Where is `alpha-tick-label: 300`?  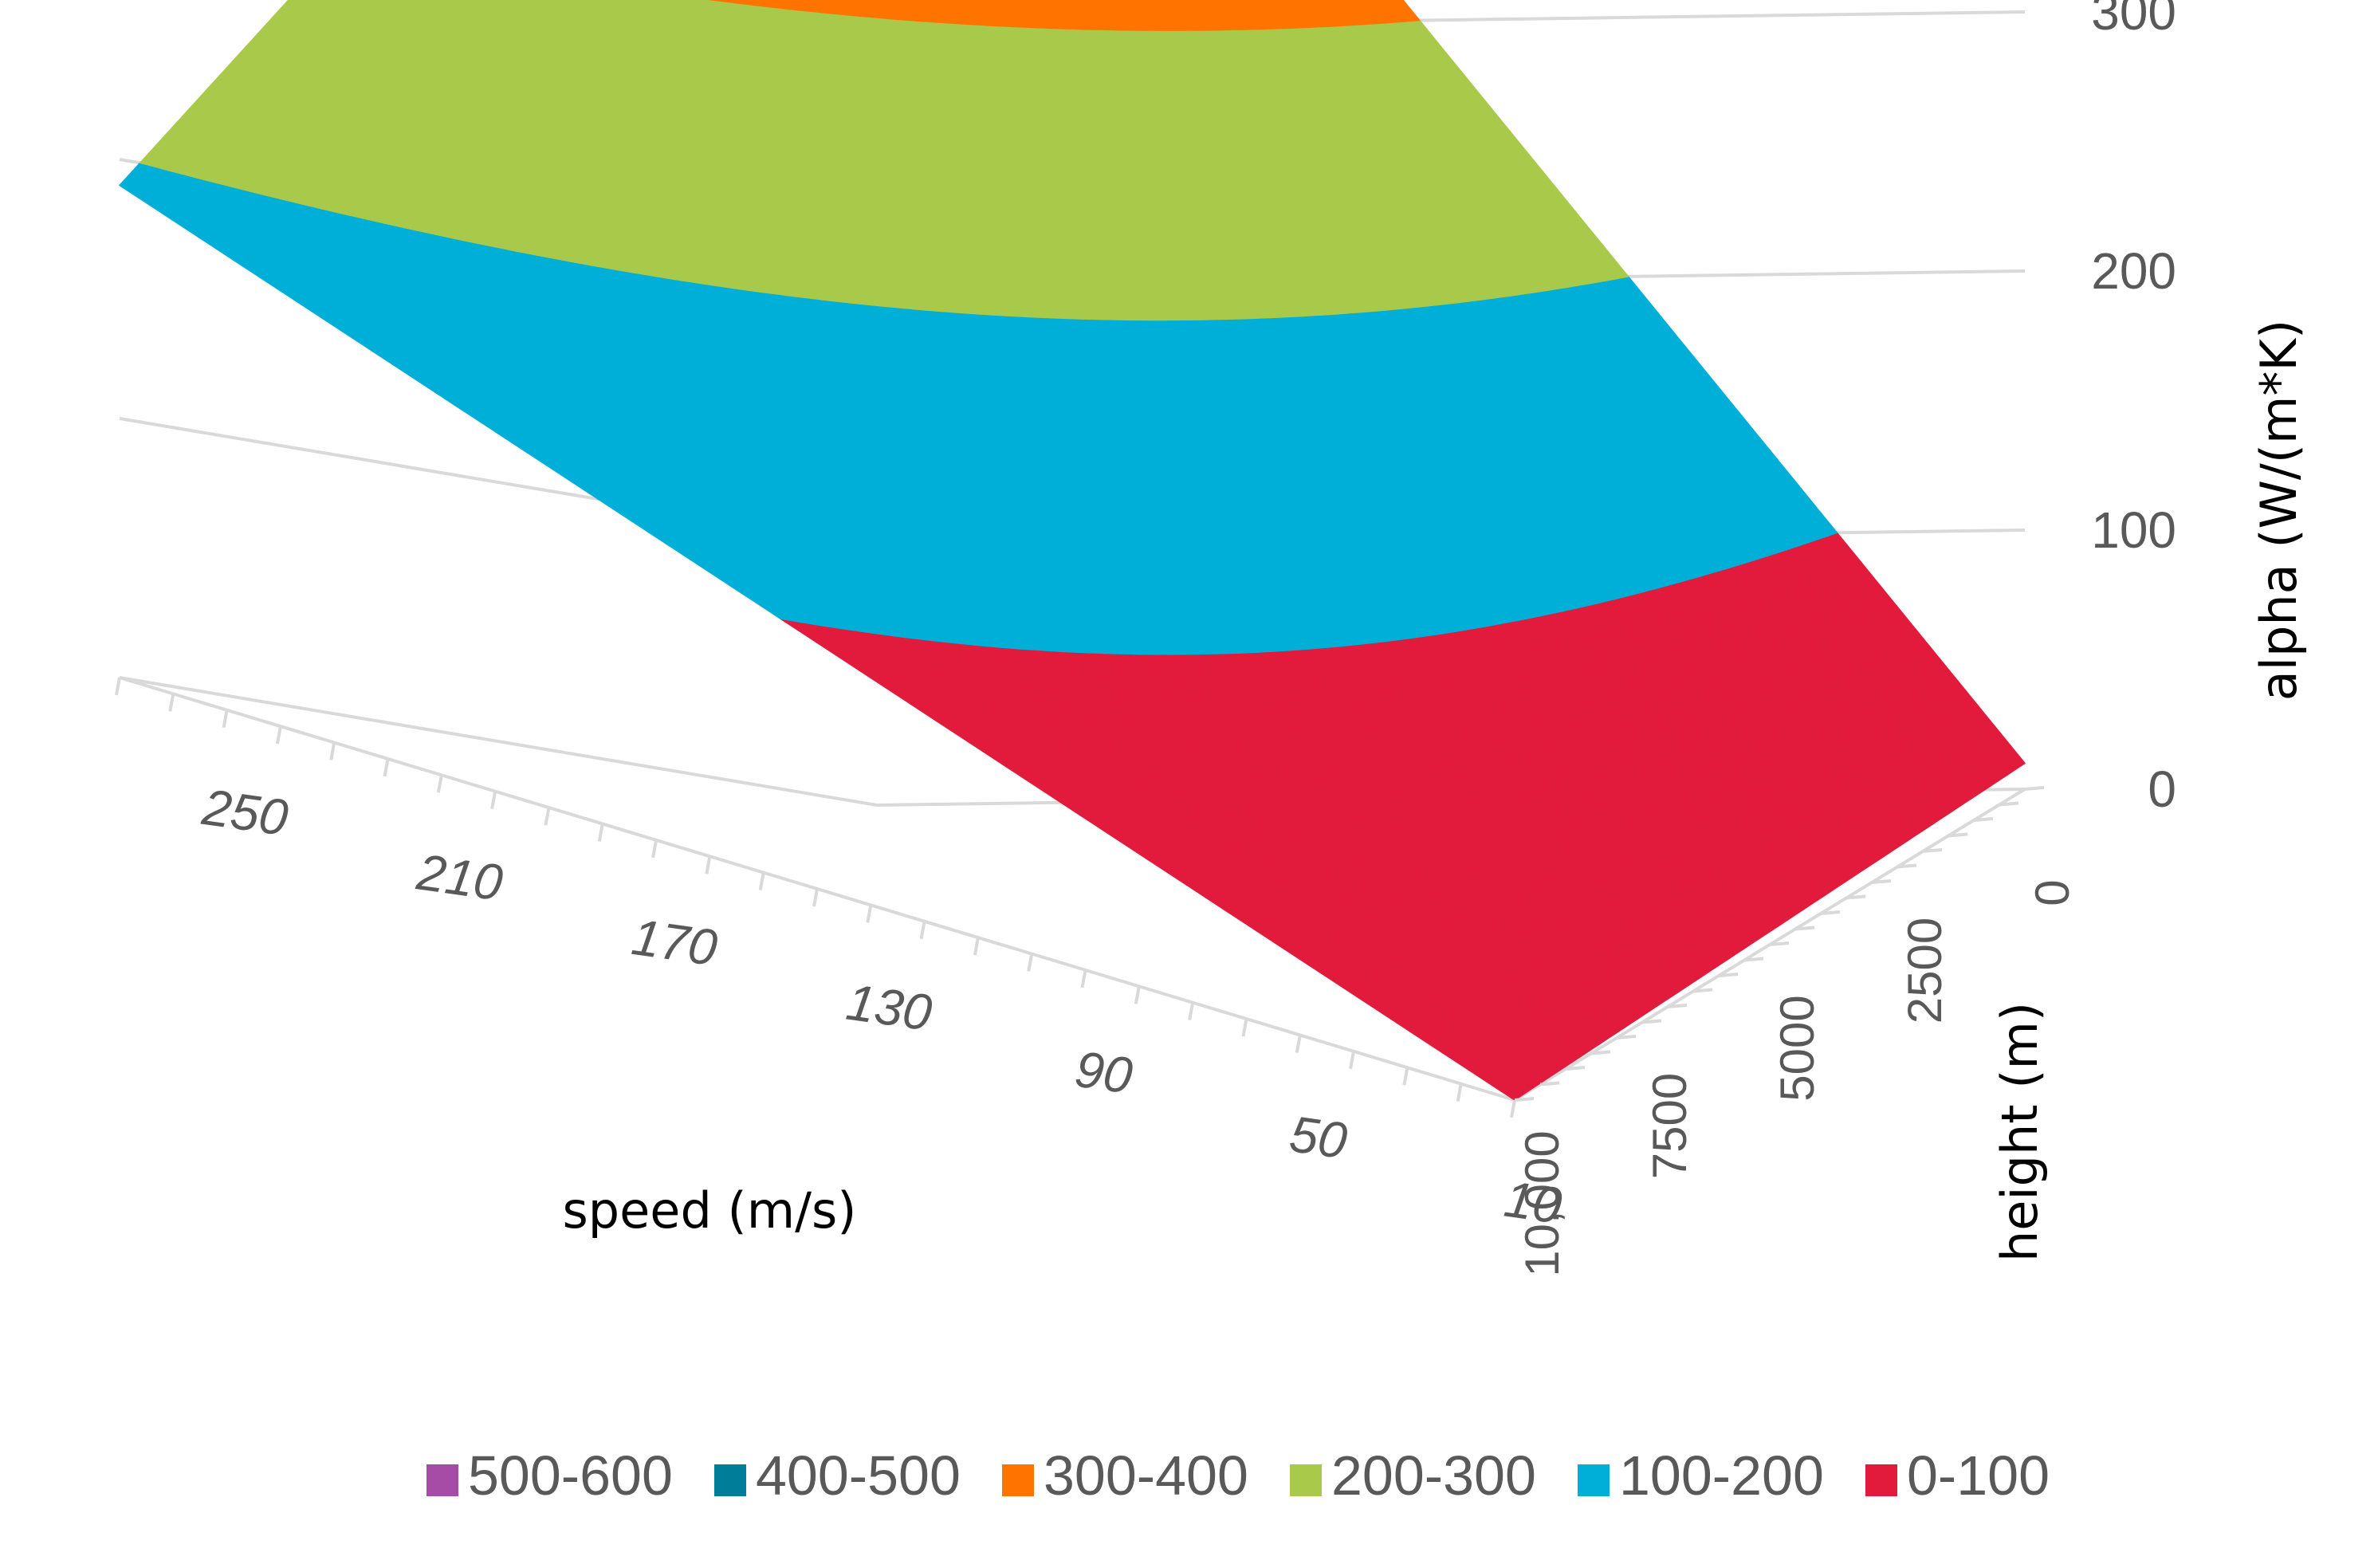
alpha-tick-label: 300 is located at coordinates (2133, 20).